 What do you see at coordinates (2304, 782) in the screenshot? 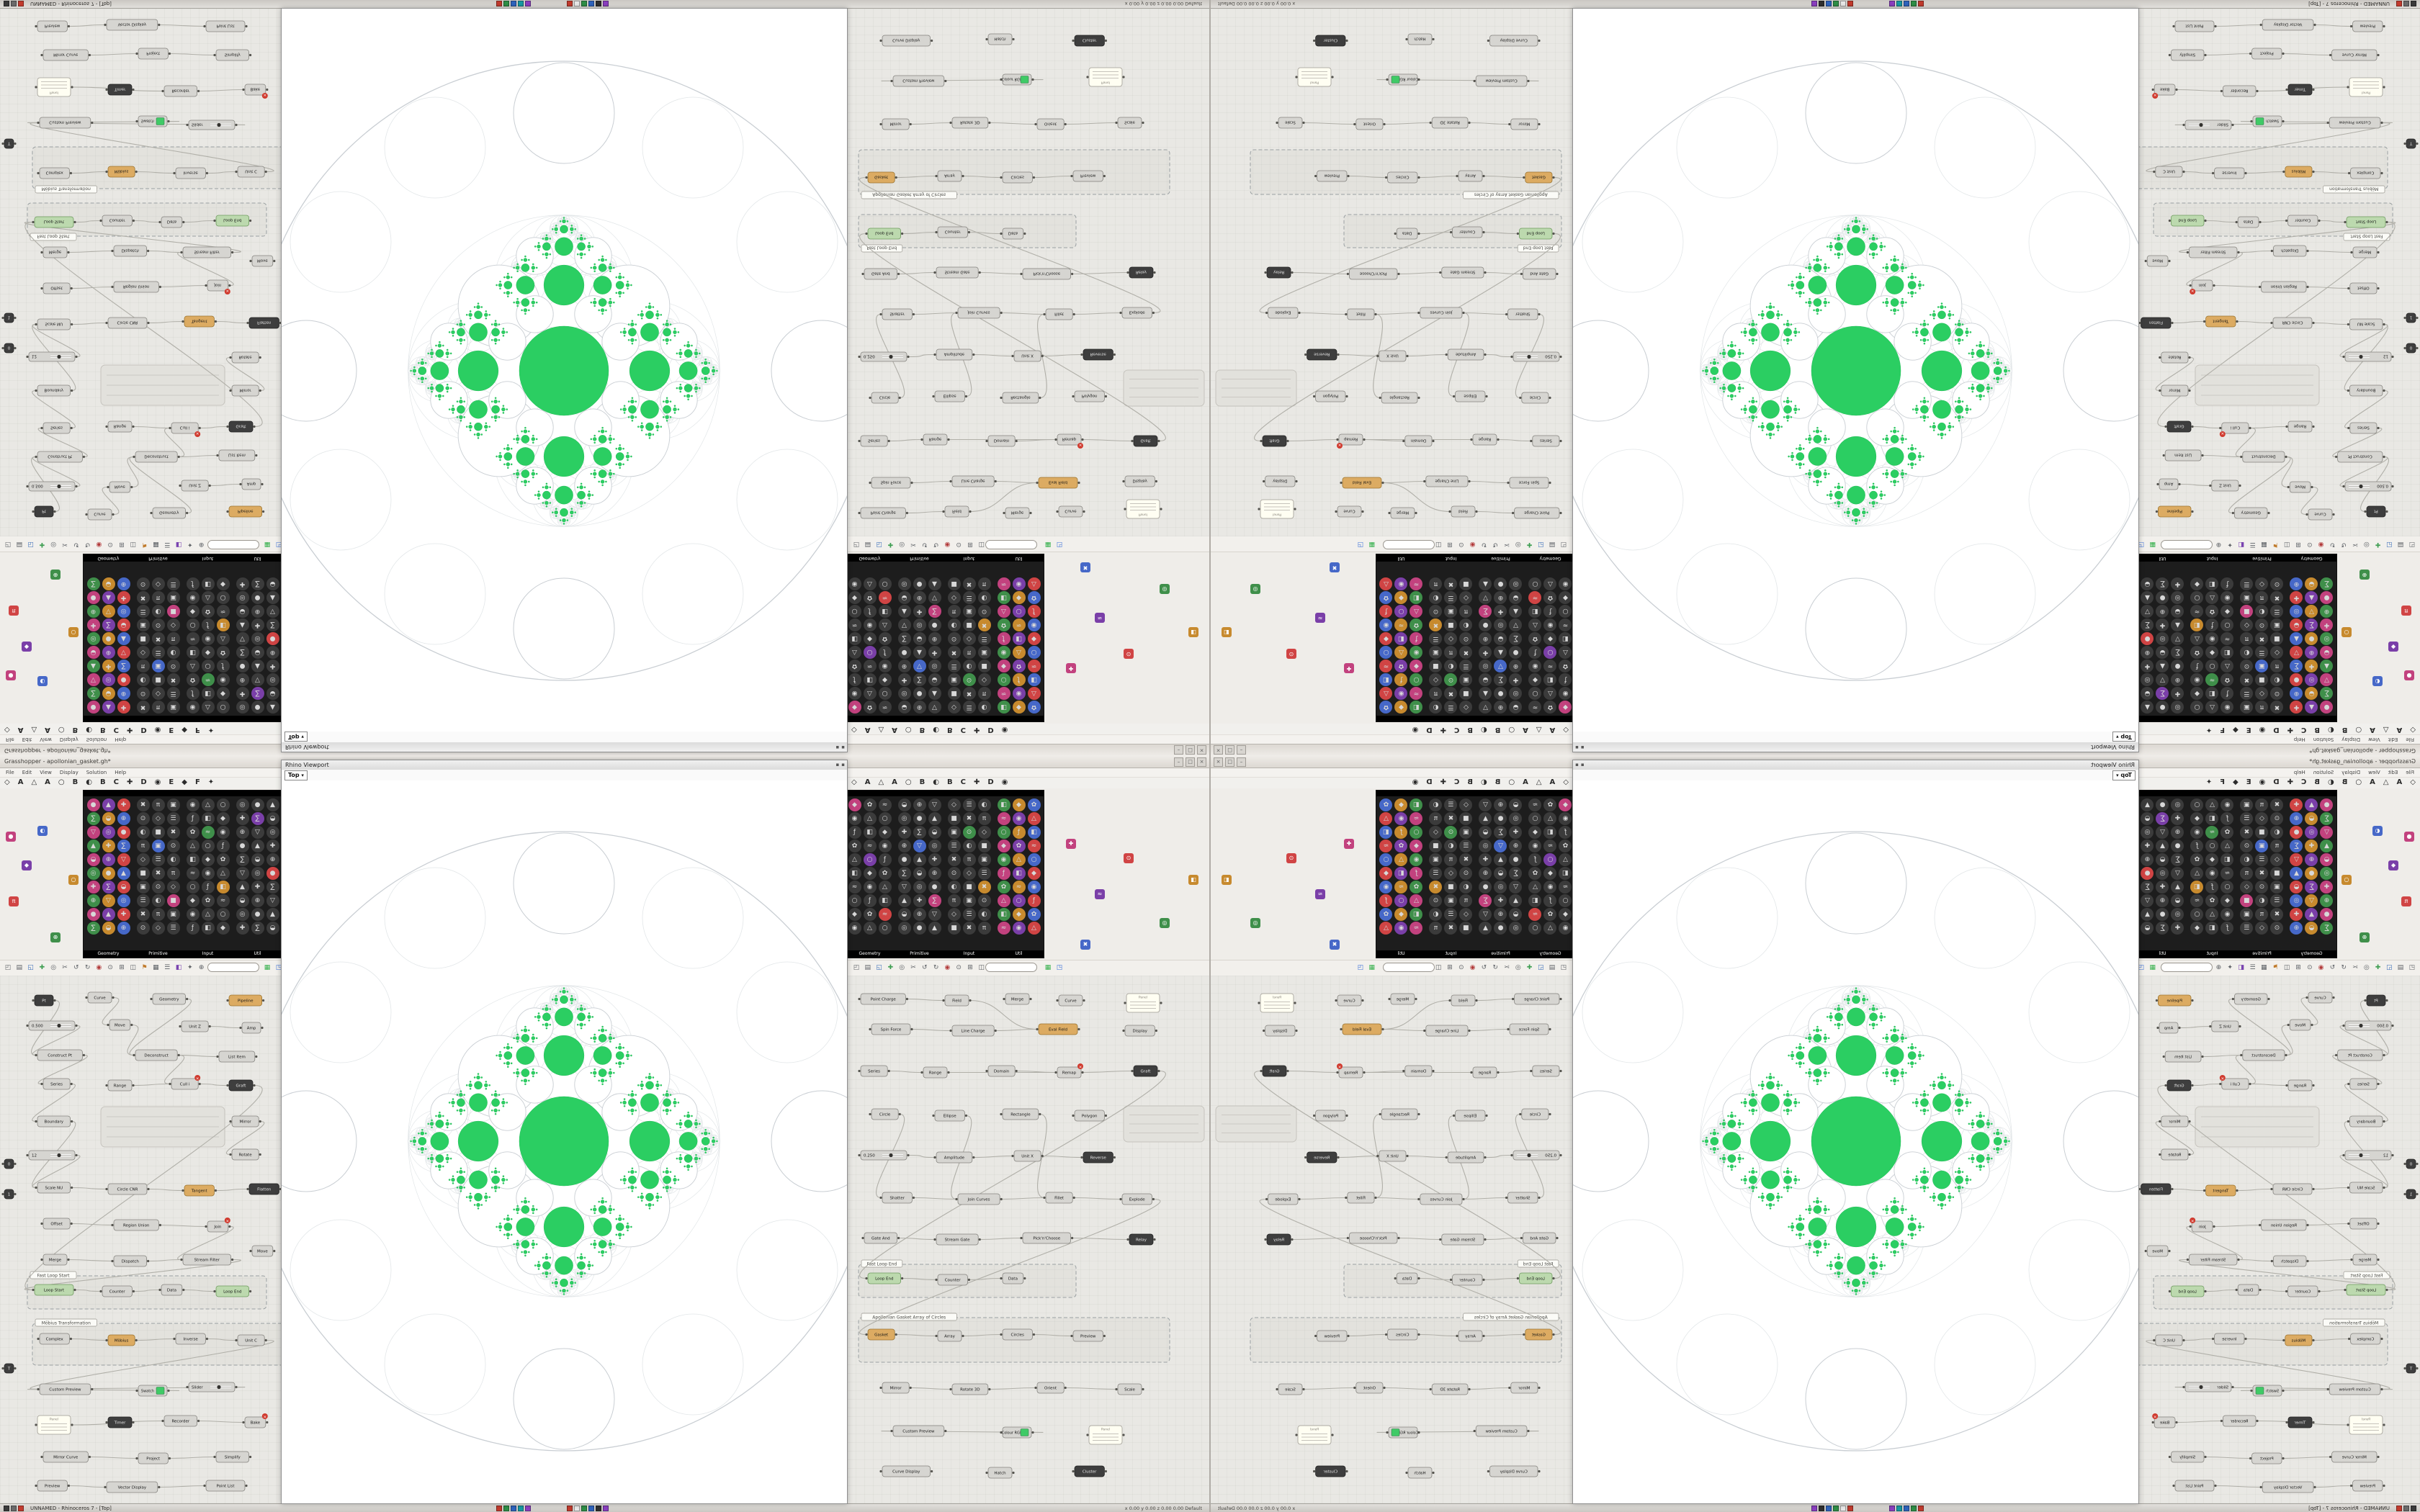
I see `palette-tab: C` at bounding box center [2304, 782].